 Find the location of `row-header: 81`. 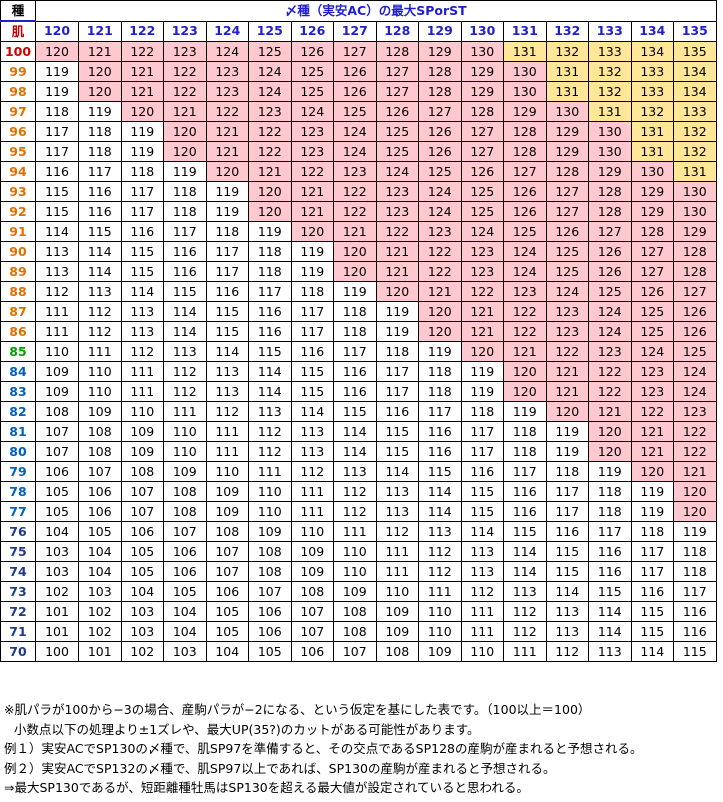

row-header: 81 is located at coordinates (18, 431).